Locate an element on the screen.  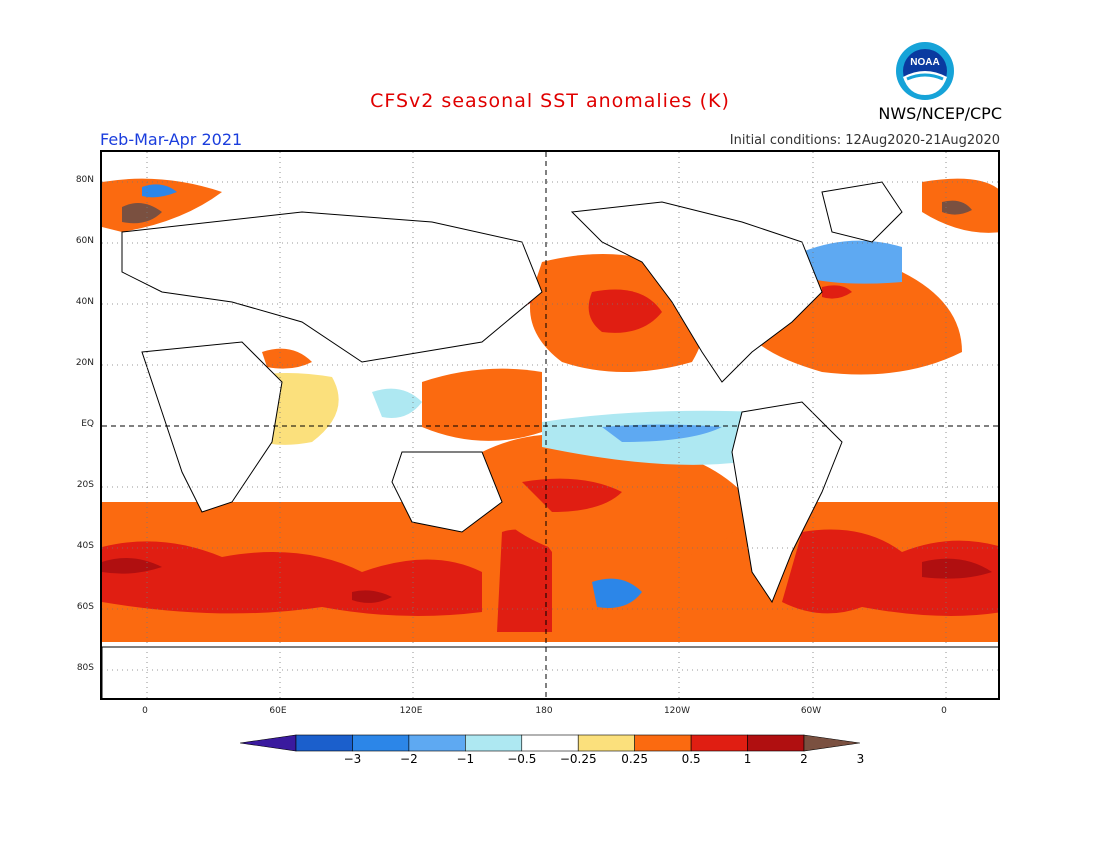
colorbar-tick-label: −3 is located at coordinates (352, 759).